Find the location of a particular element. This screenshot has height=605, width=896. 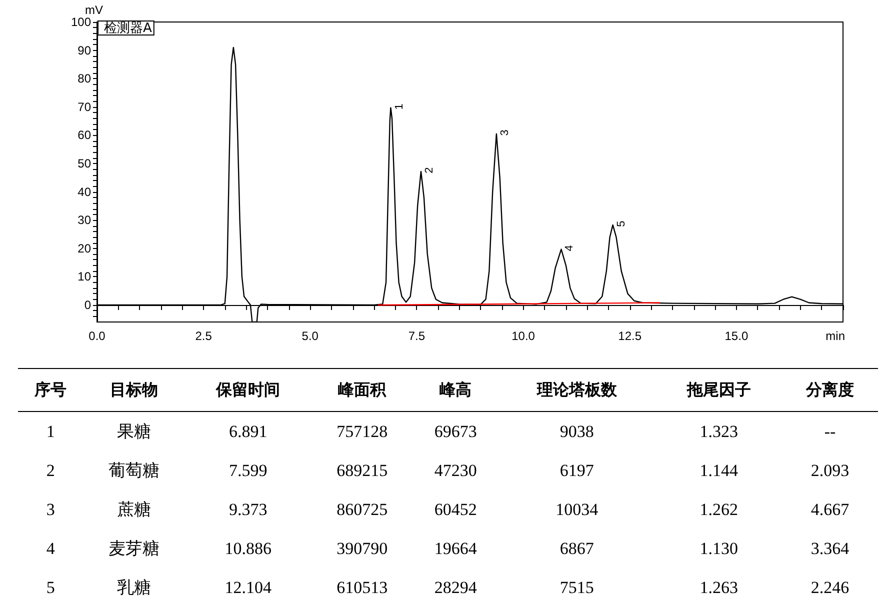

y-tick-label: 40 is located at coordinates (85, 191).